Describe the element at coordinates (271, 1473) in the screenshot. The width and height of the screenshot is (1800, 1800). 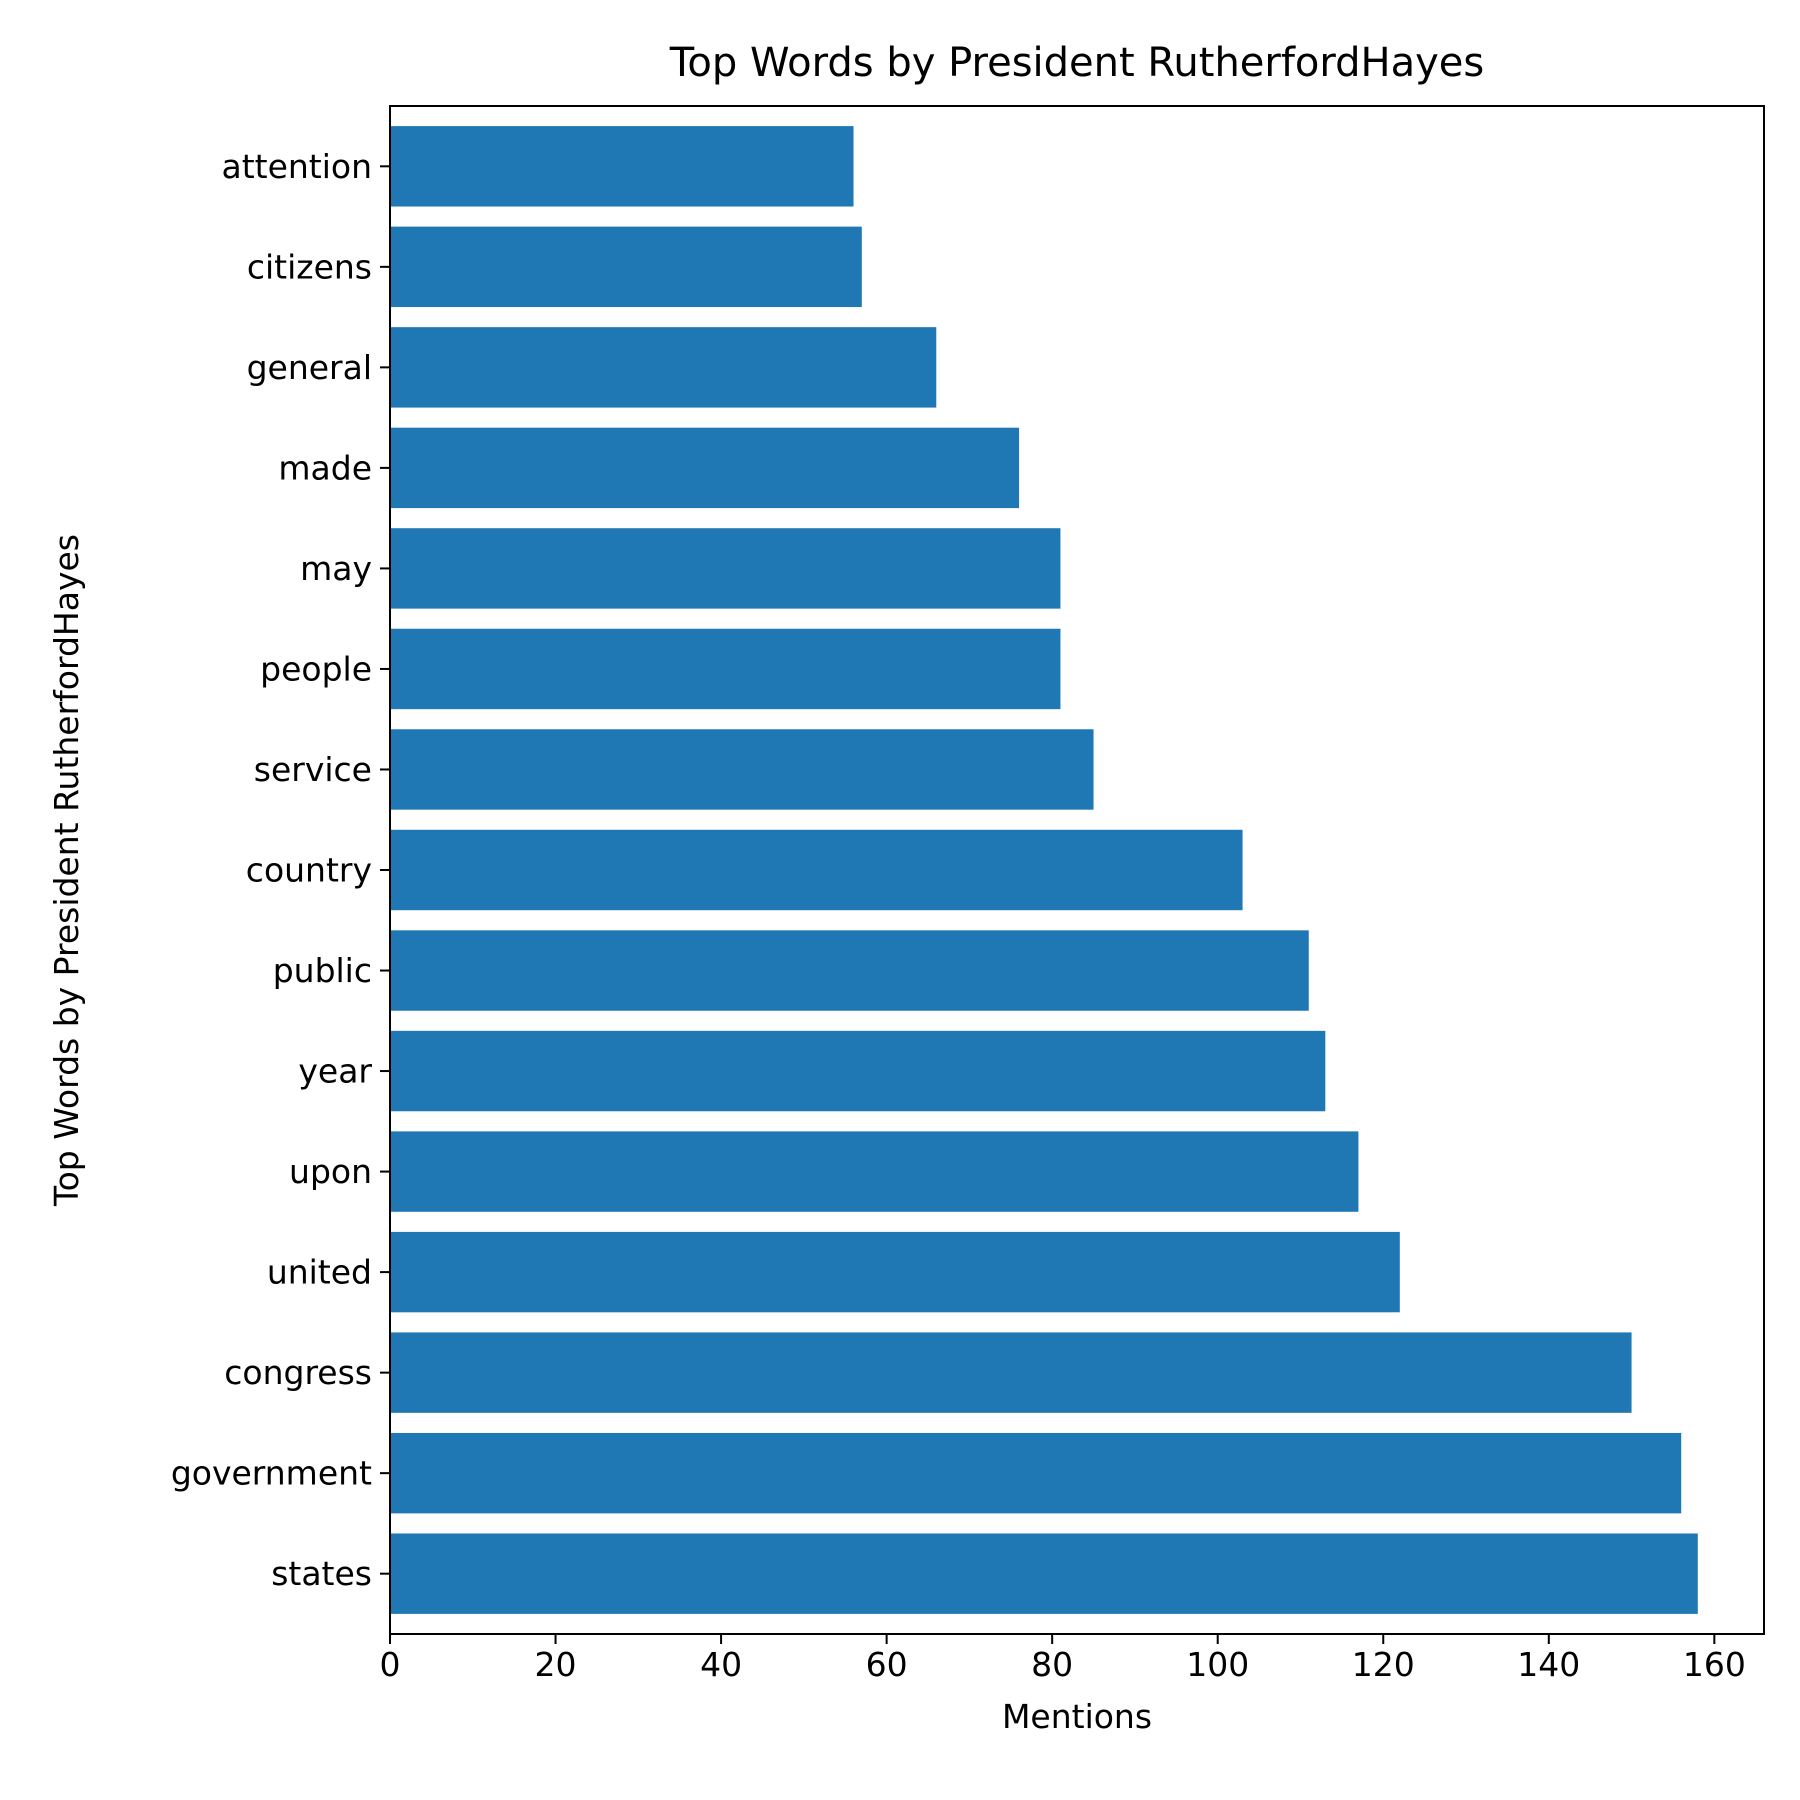
I see `y-tick-label-government: government` at that location.